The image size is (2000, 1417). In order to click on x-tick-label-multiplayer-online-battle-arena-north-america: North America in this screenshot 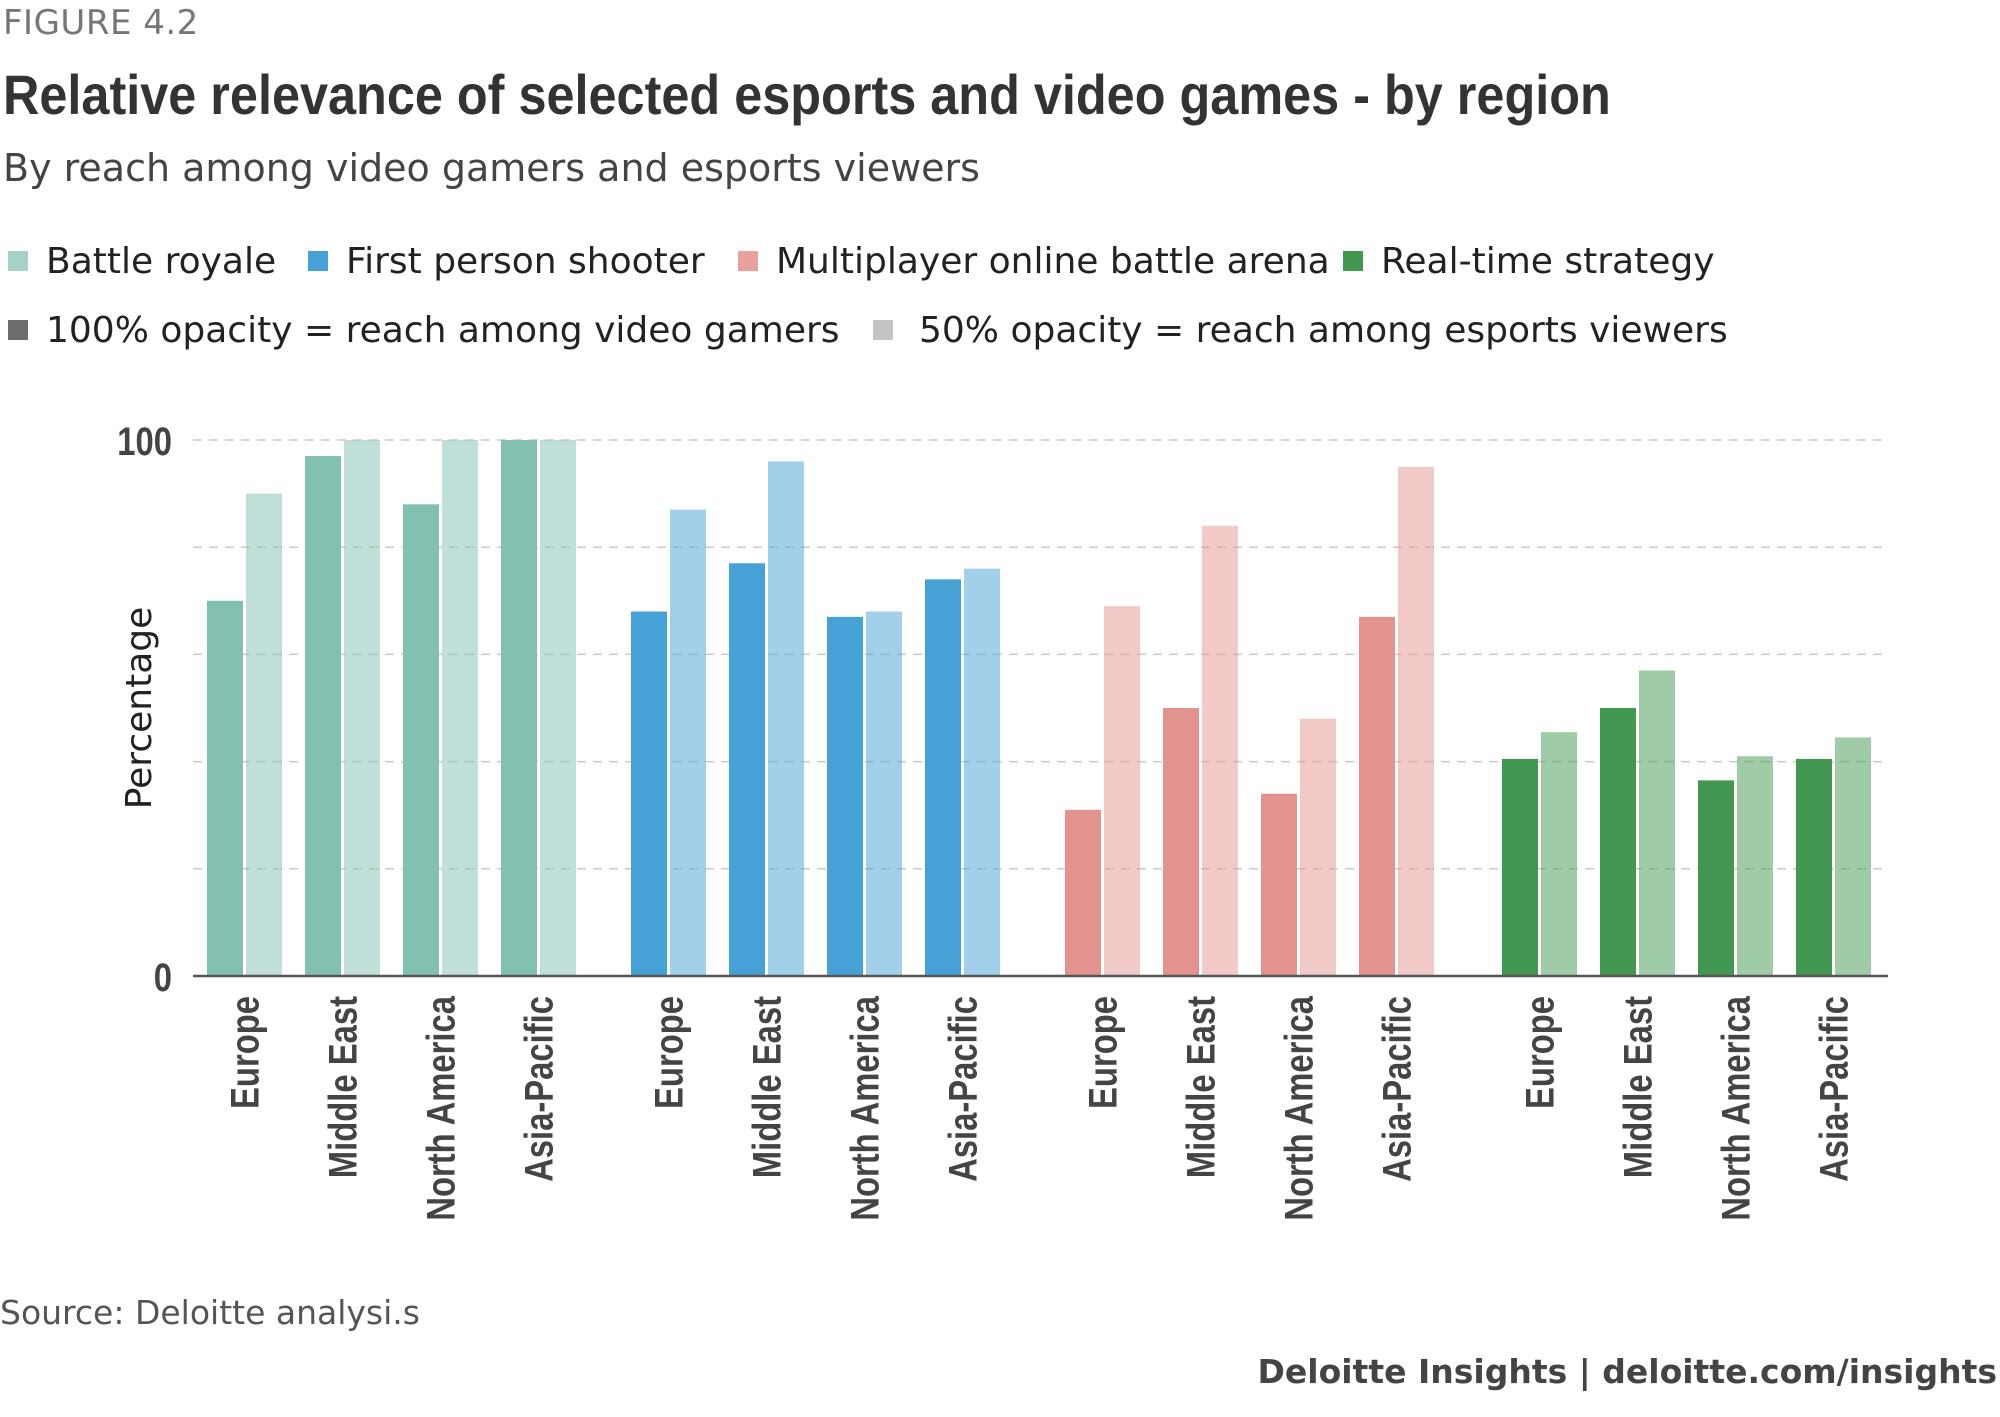, I will do `click(1298, 1107)`.